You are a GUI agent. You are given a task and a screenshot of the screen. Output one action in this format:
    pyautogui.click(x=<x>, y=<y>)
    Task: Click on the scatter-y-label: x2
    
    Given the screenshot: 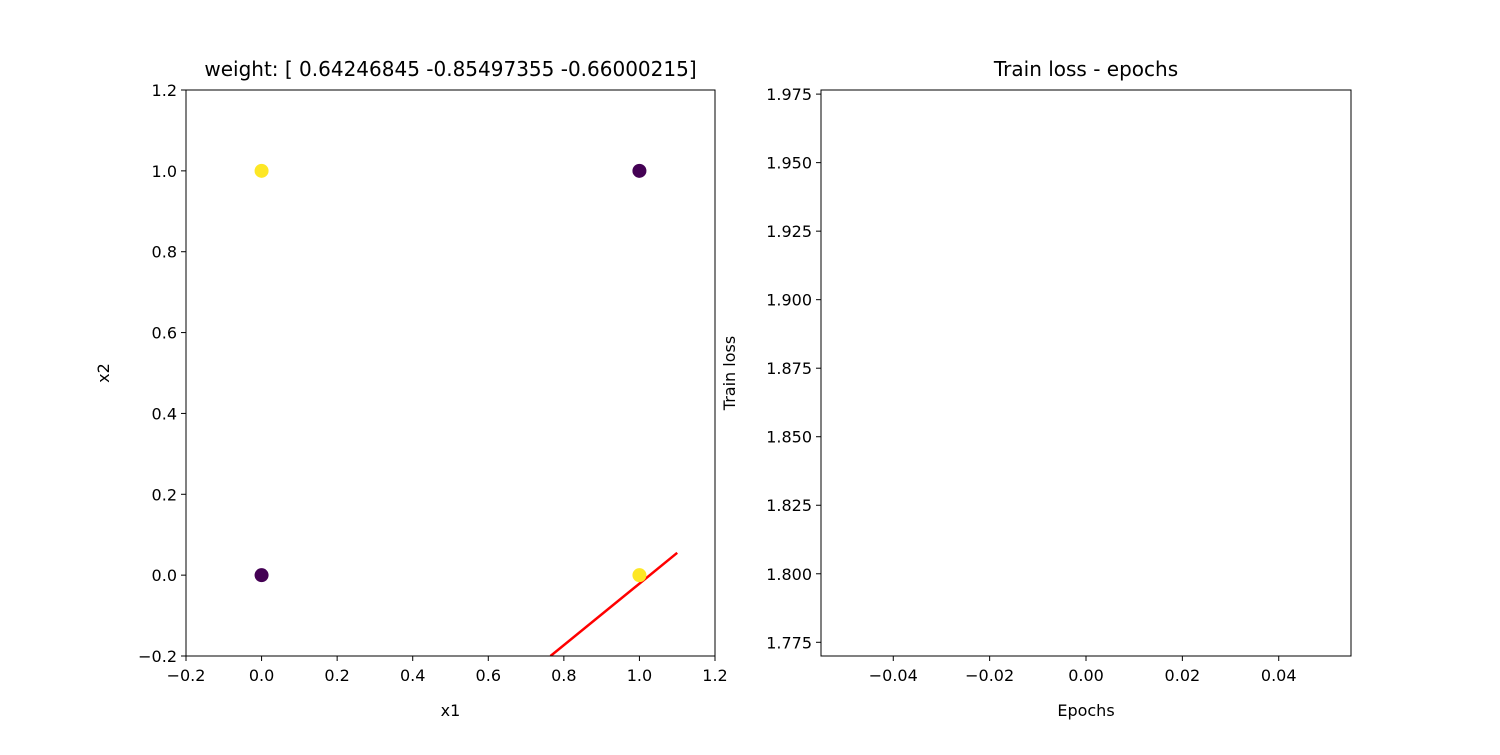 What is the action you would take?
    pyautogui.click(x=103, y=373)
    